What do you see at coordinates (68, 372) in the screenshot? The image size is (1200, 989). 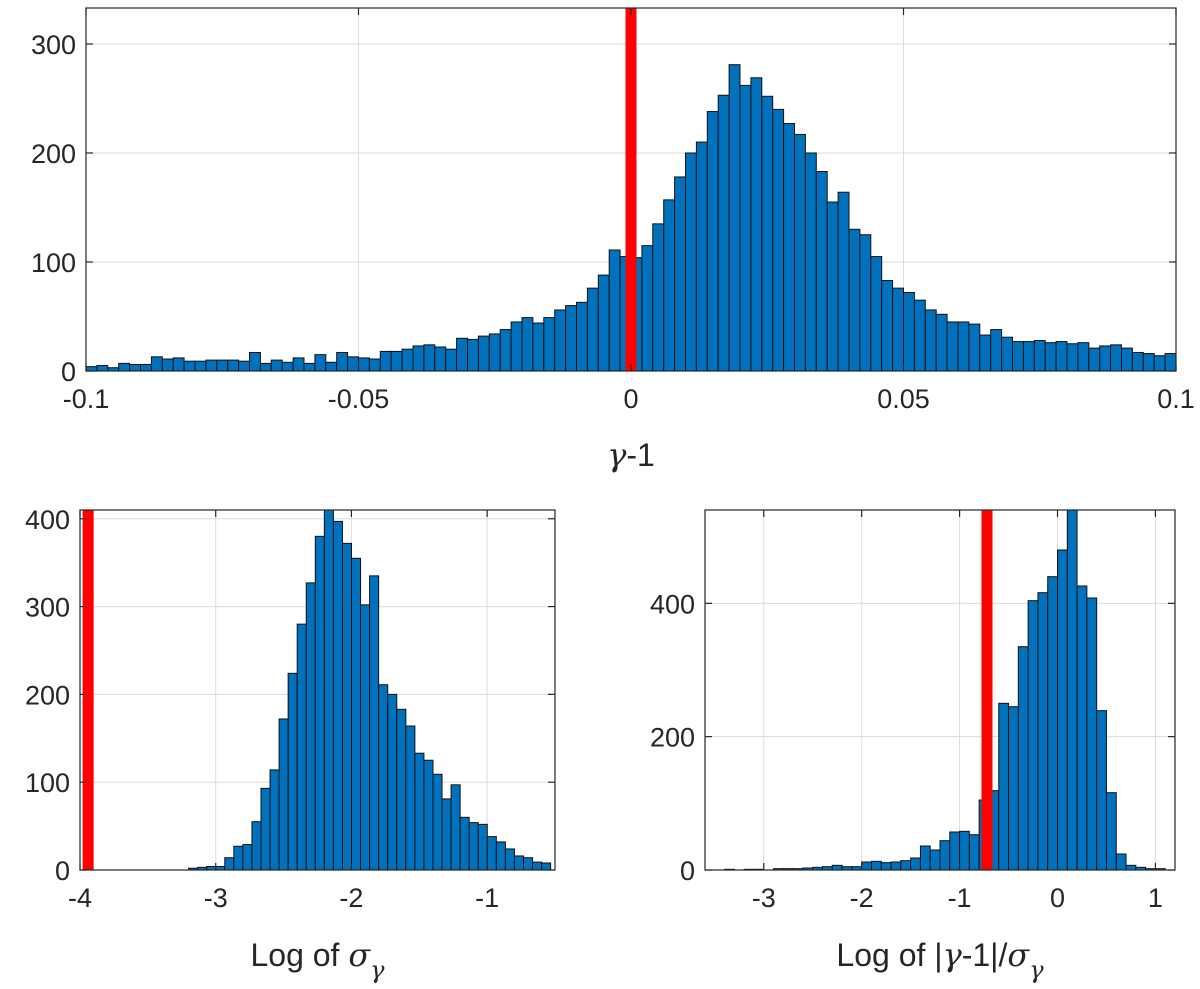 I see `y-tick-label: 0` at bounding box center [68, 372].